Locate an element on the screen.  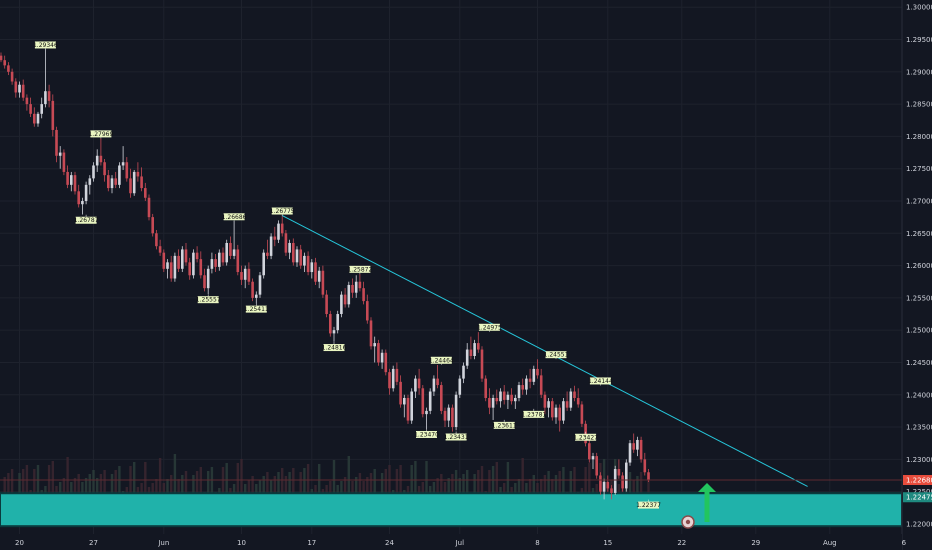
pivot-label: 1.25872 is located at coordinates (359, 269).